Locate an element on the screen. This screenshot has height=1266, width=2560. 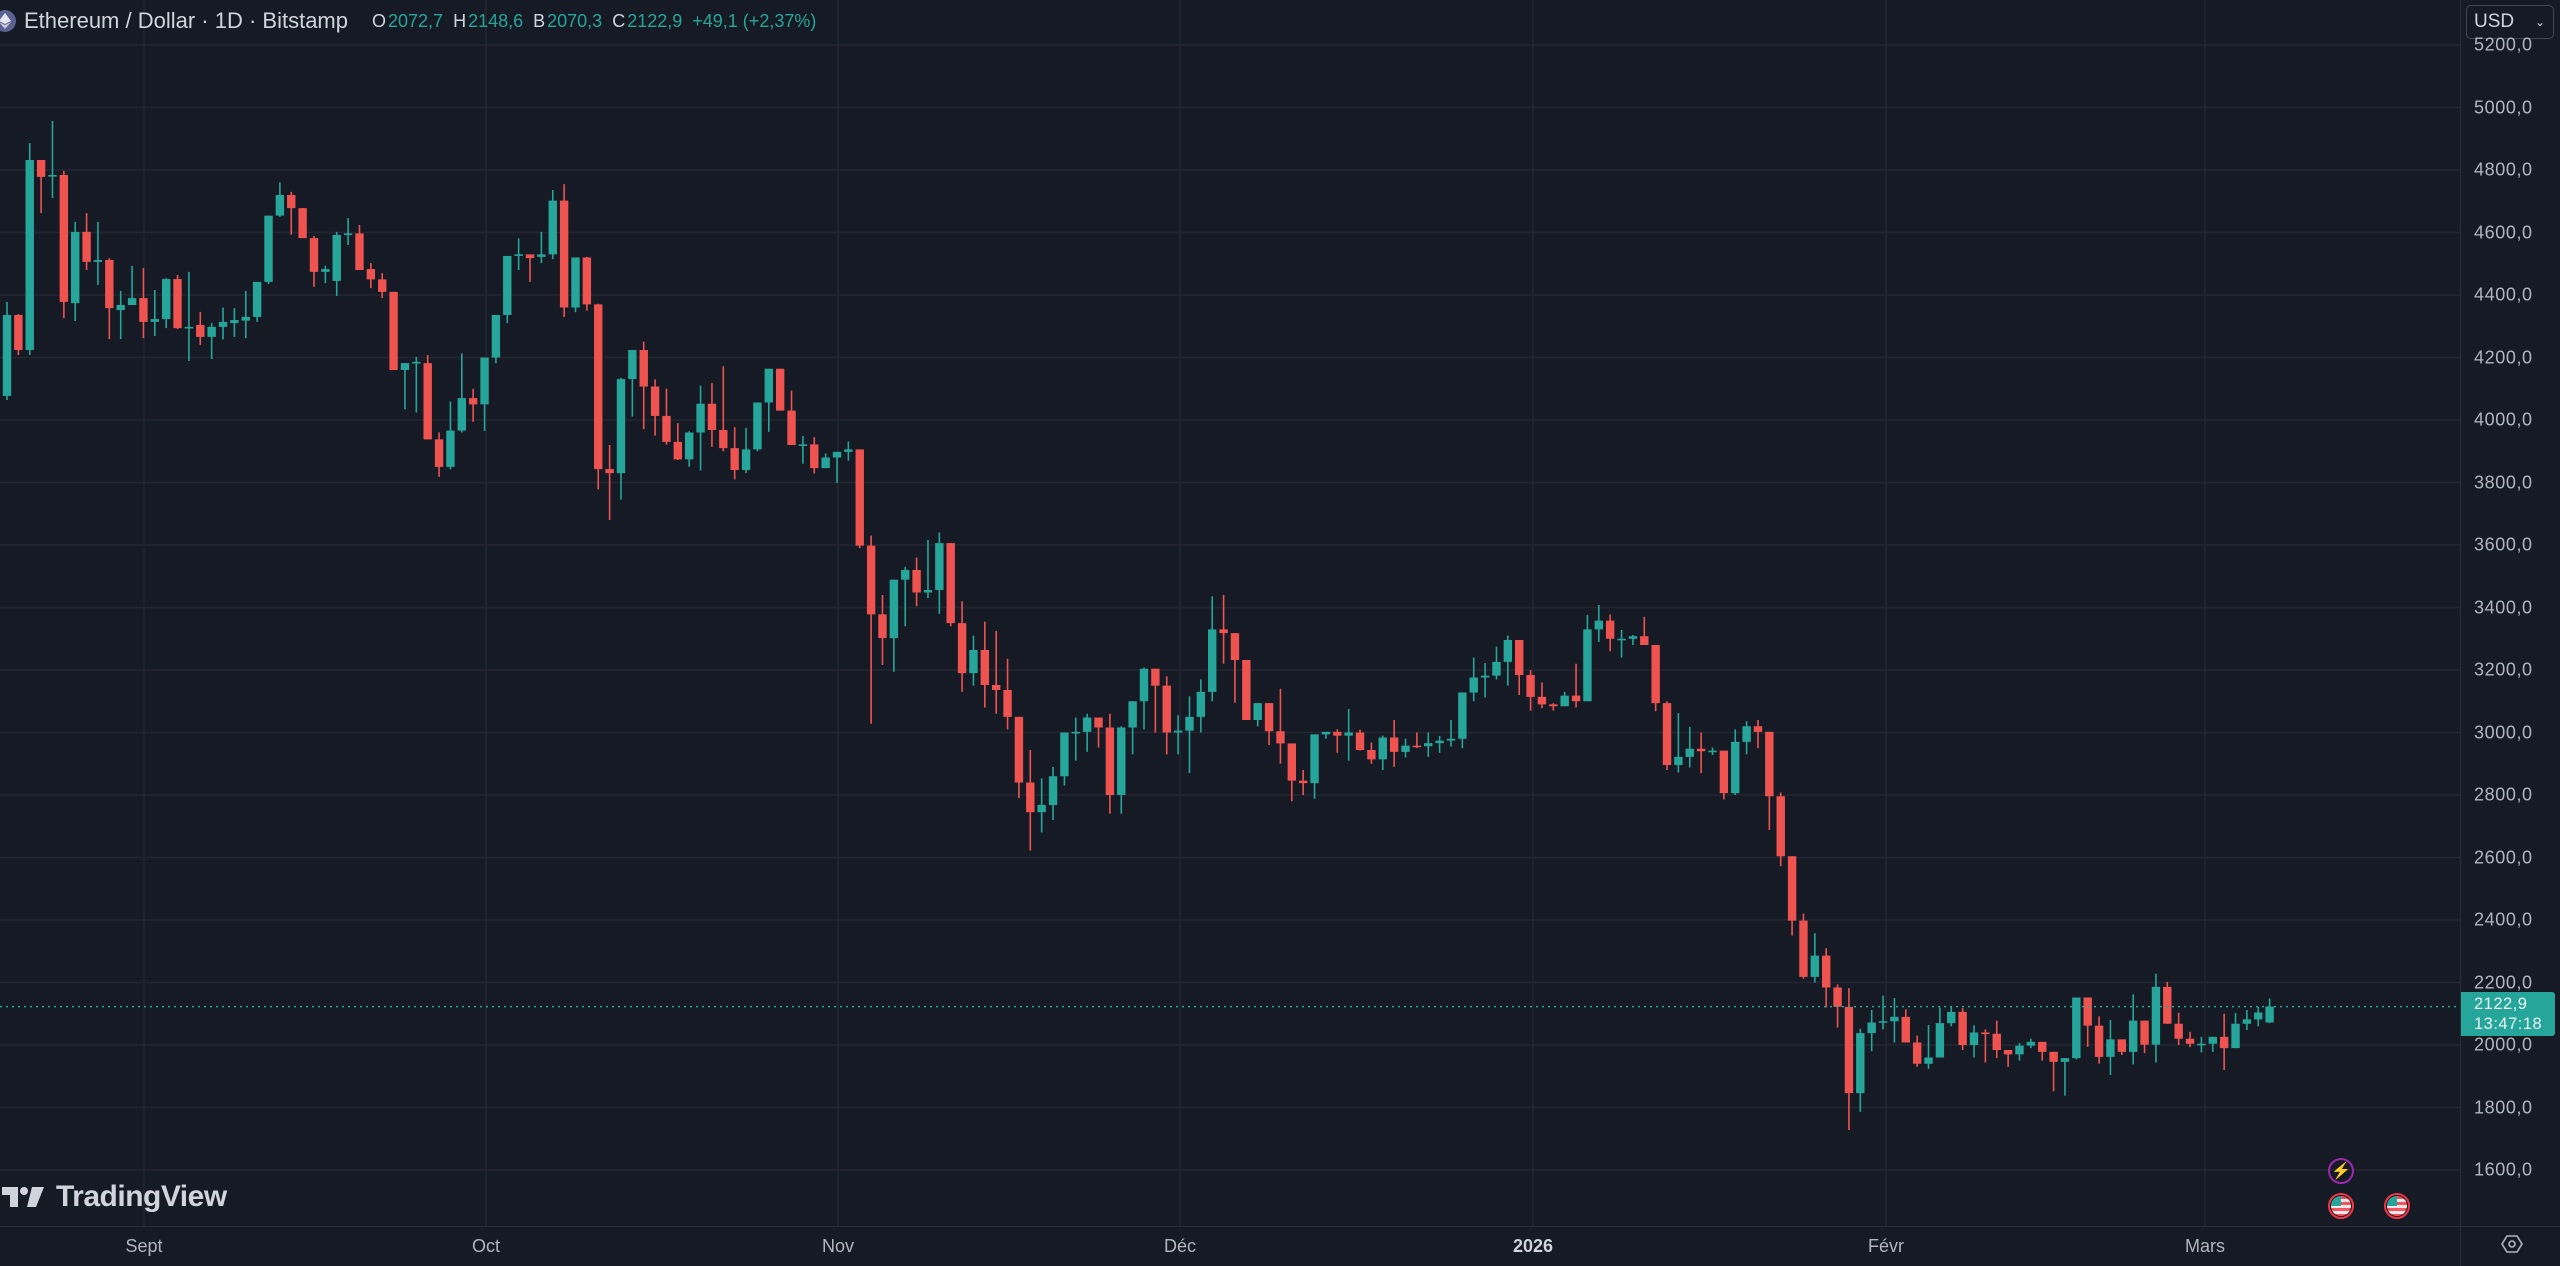
bar-countdown: 13:47:18 is located at coordinates (2508, 1024).